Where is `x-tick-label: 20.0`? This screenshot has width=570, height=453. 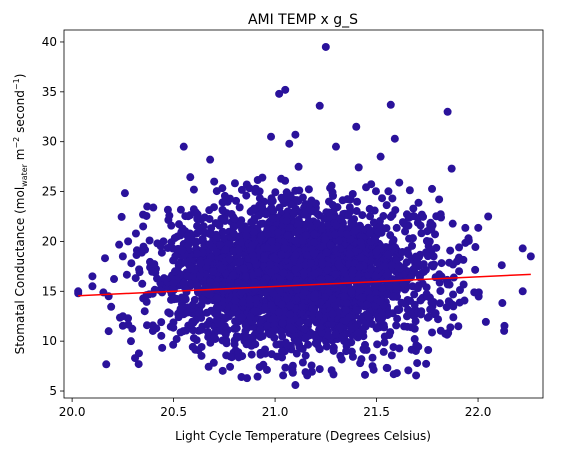
x-tick-label: 20.0 is located at coordinates (72, 412).